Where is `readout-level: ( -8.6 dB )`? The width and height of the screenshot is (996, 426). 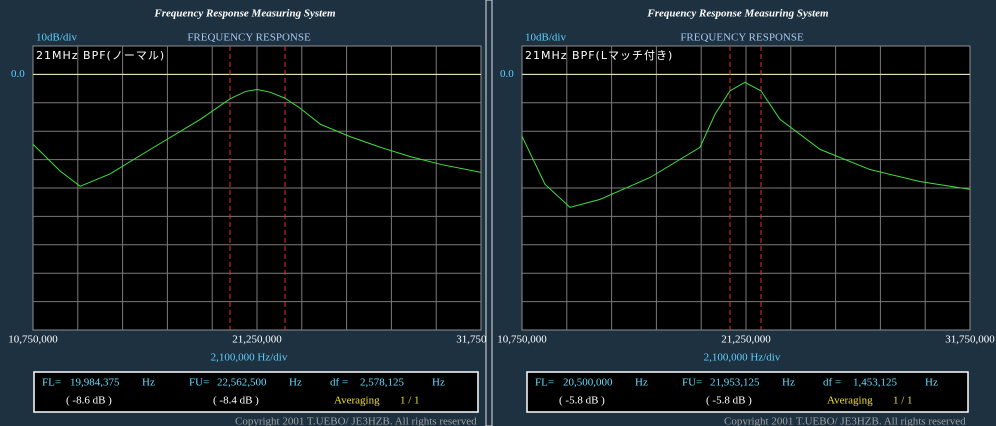 readout-level: ( -8.6 dB ) is located at coordinates (89, 401).